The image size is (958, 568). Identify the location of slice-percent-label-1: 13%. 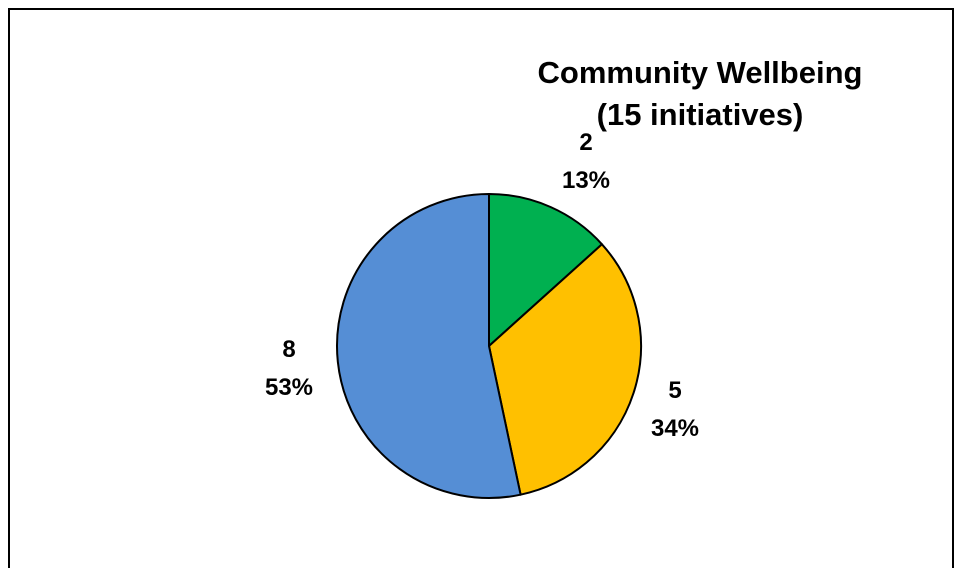
(586, 180).